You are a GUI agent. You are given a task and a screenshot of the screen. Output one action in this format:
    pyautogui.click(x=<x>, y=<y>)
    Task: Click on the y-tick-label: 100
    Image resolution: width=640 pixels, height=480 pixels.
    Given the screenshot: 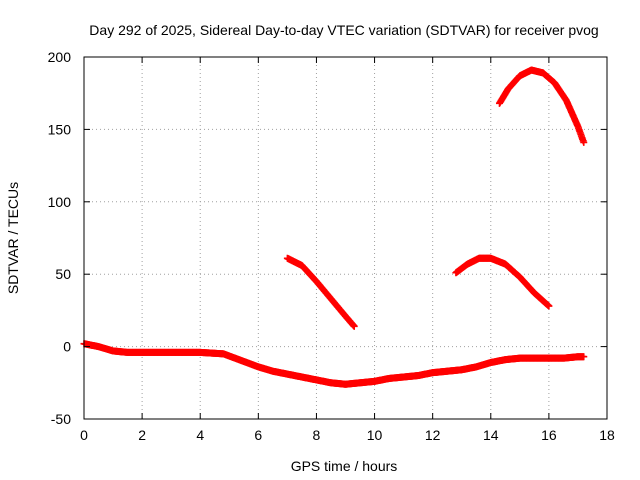 What is the action you would take?
    pyautogui.click(x=60, y=202)
    